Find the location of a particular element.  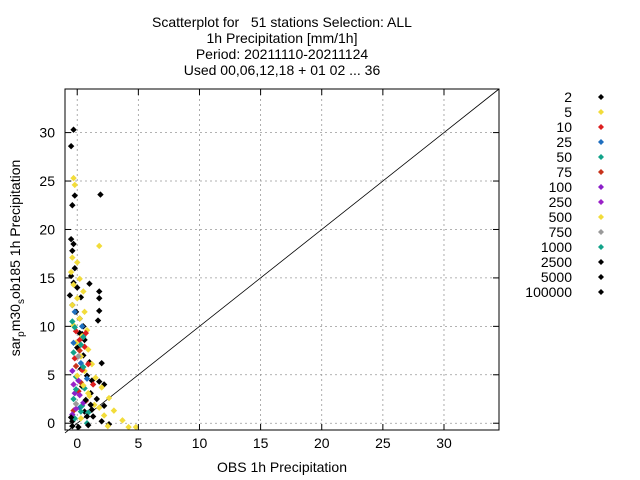

data-points is located at coordinates (103, 278).